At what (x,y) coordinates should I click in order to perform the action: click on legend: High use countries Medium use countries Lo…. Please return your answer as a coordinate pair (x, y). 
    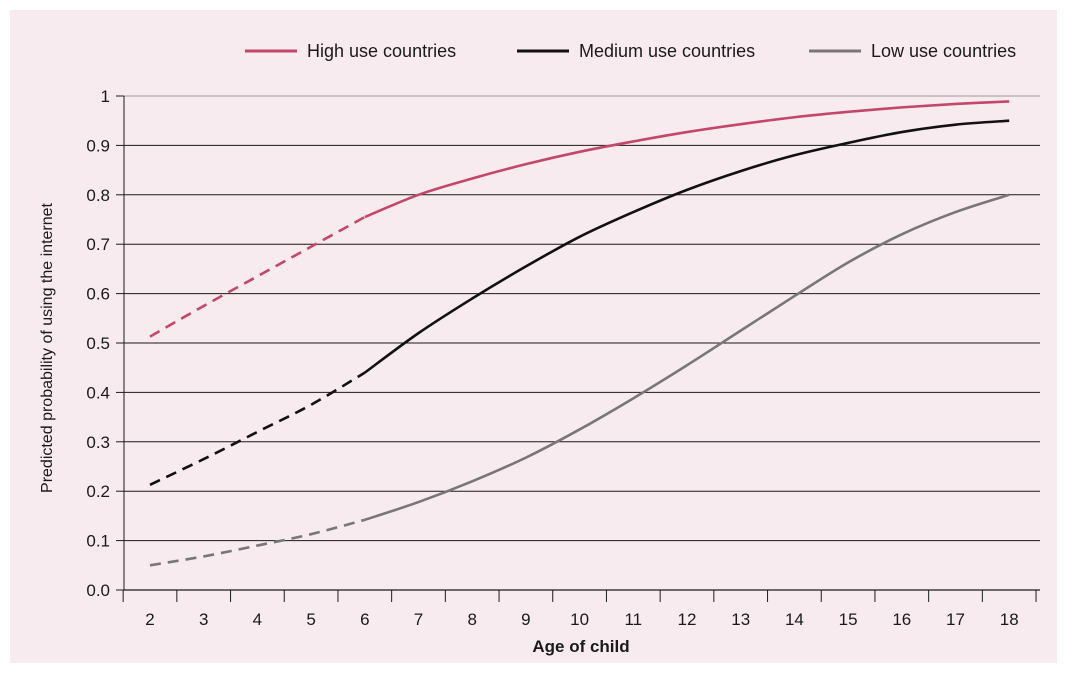
    Looking at the image, I should click on (630, 51).